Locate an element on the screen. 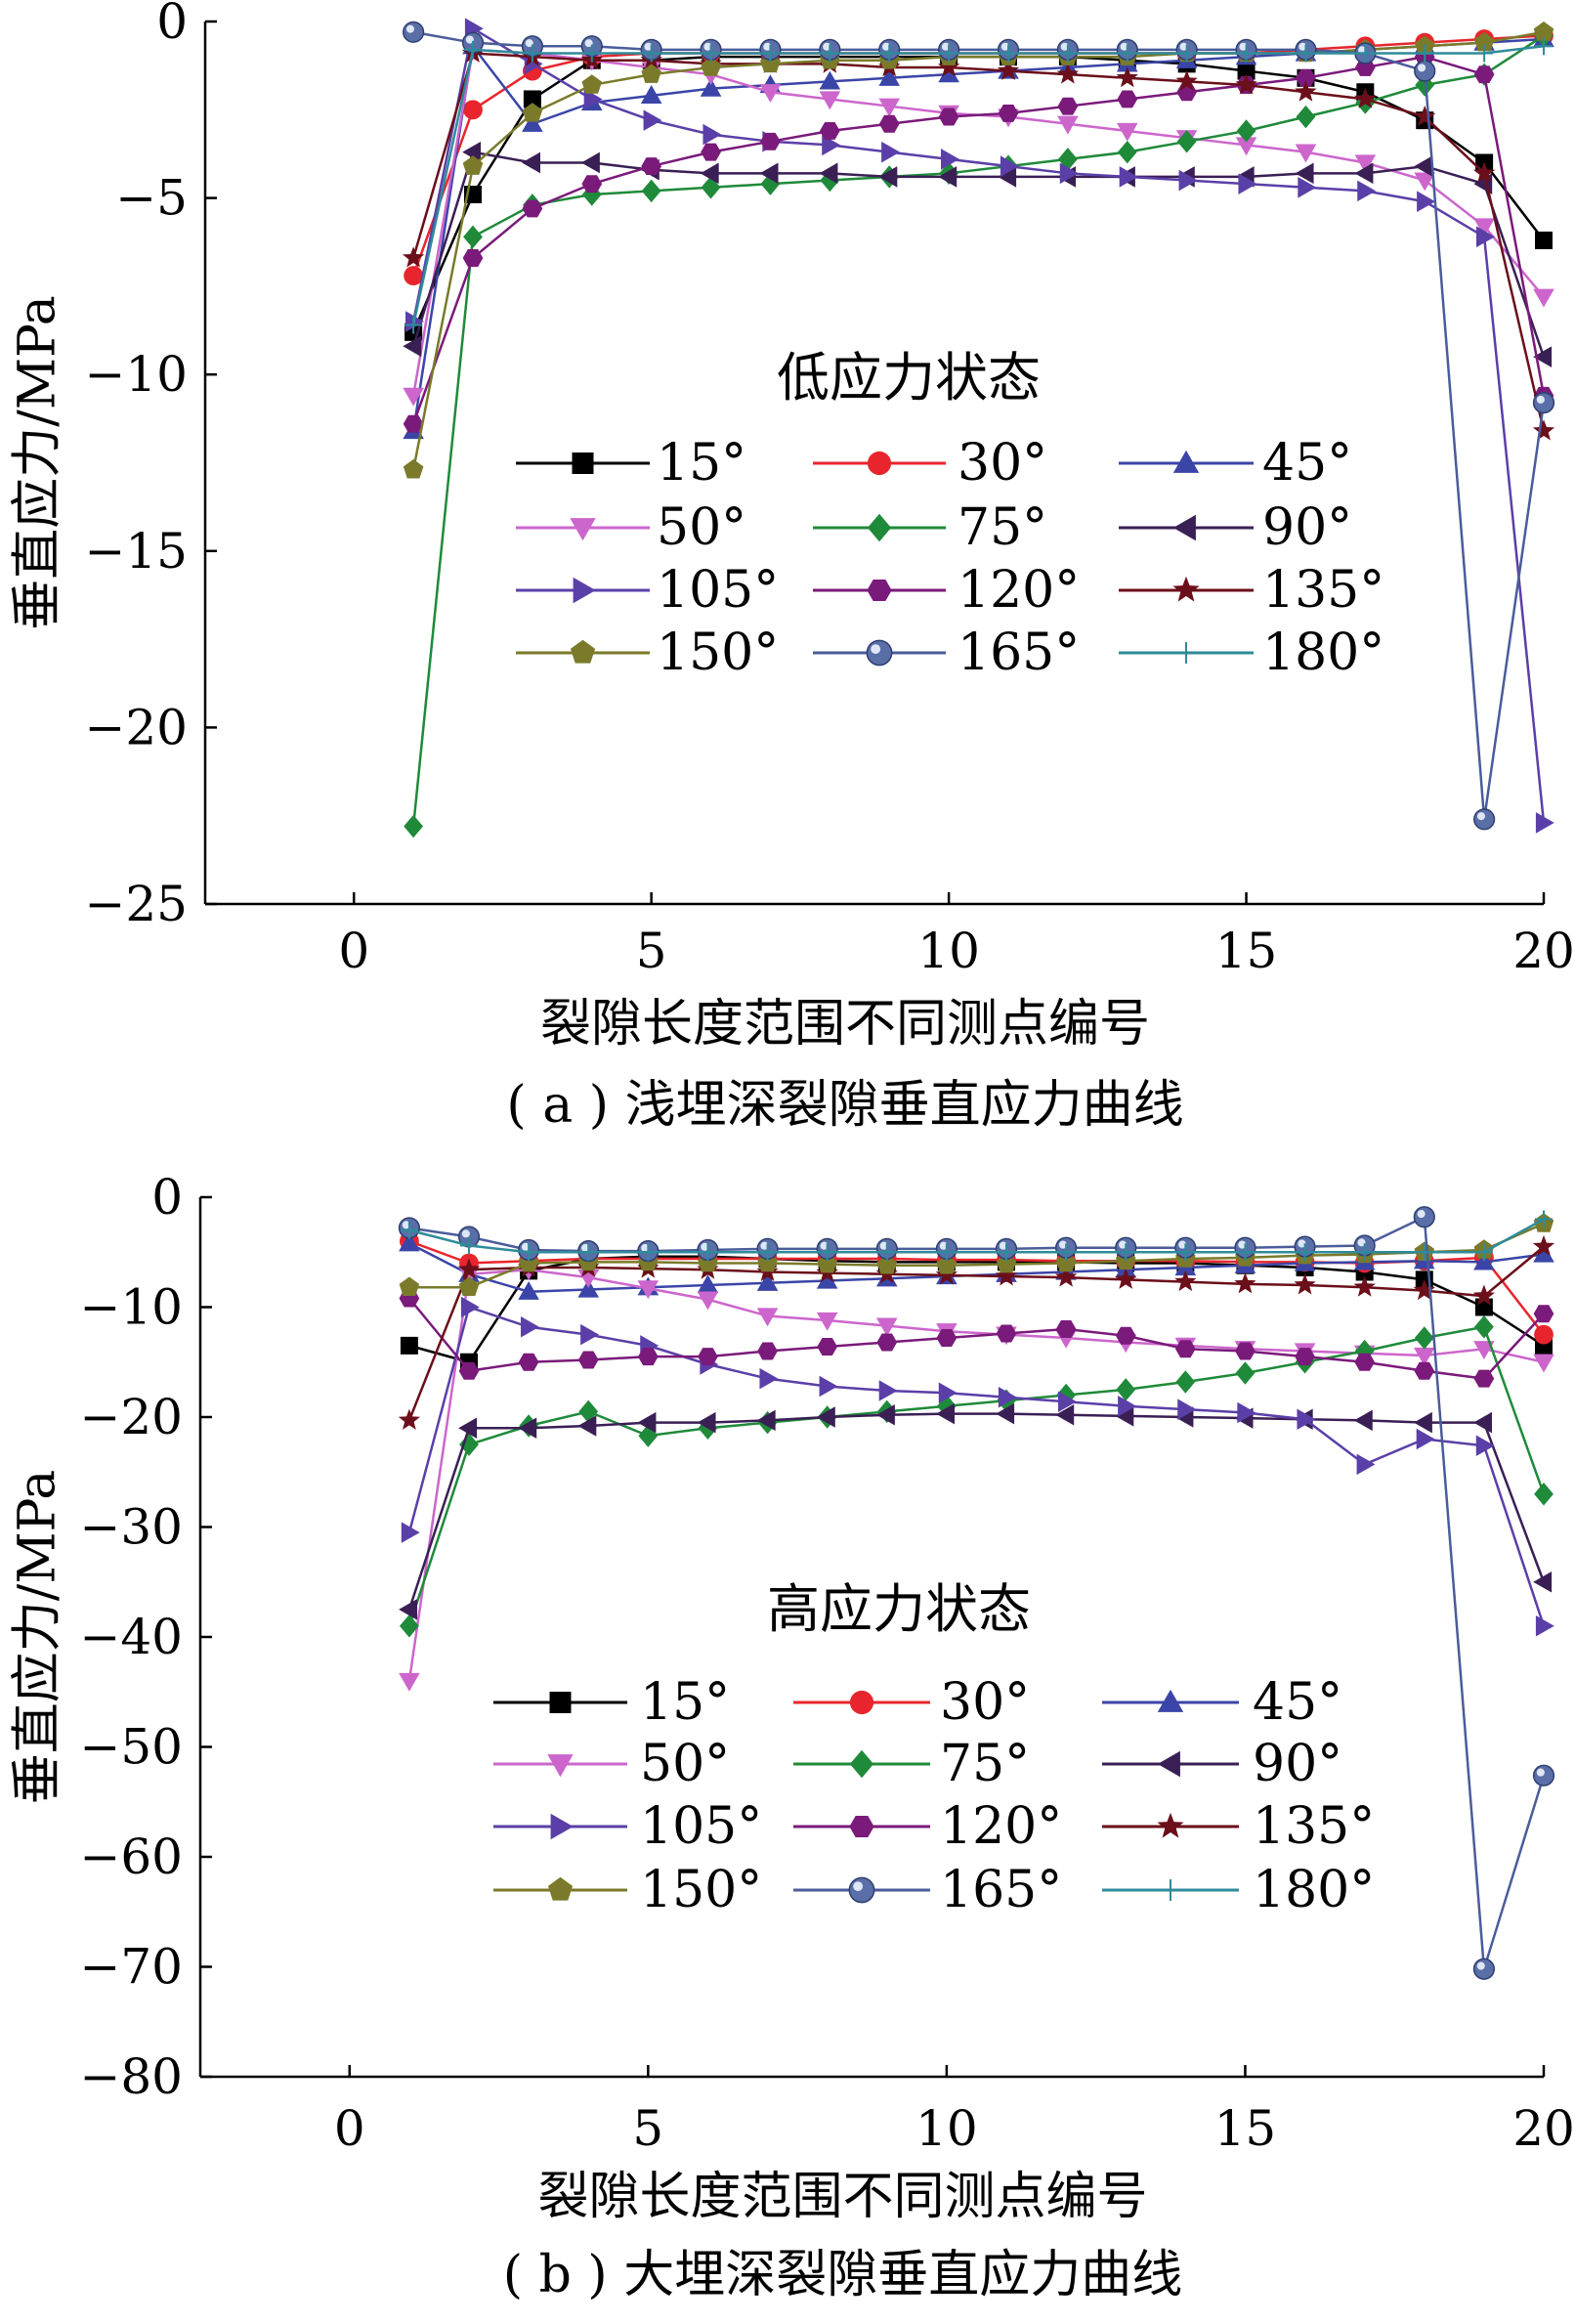  x-tick-label: 5 is located at coordinates (651, 951).